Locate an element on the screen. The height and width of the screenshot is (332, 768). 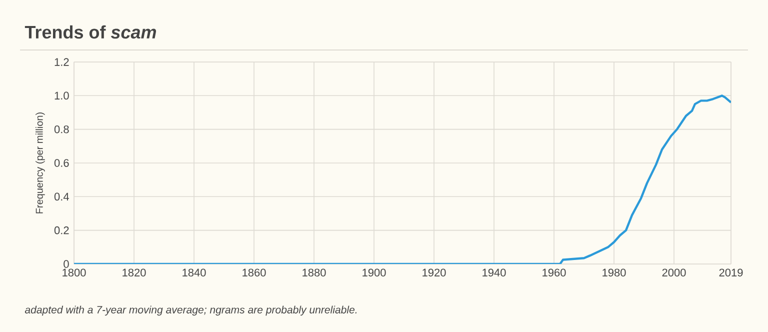
x-tick-label: 1880 is located at coordinates (314, 272).